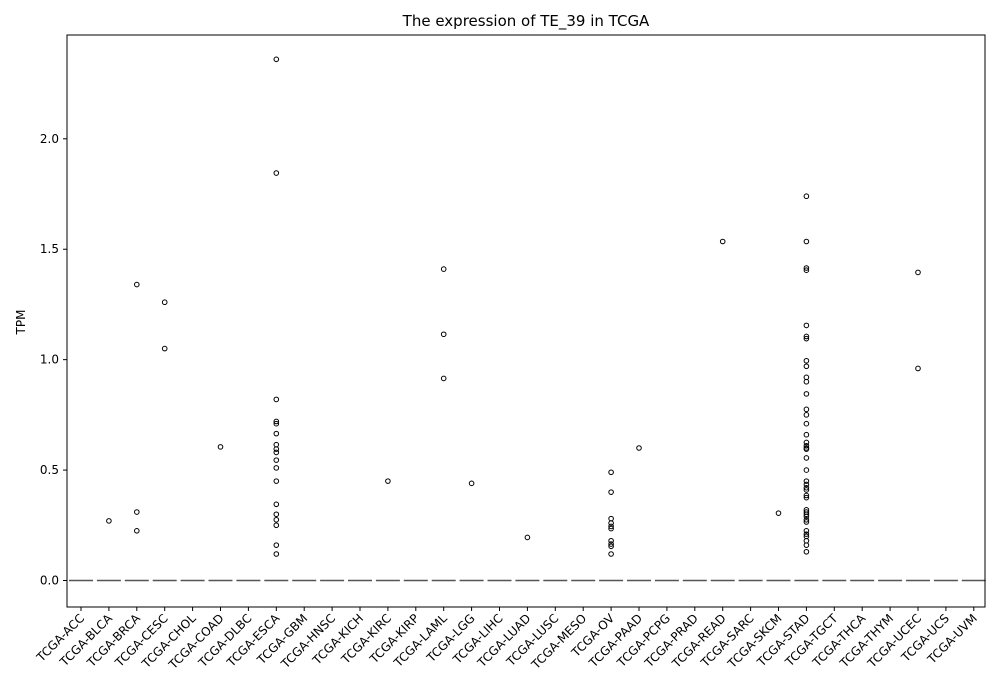  Describe the element at coordinates (49, 139) in the screenshot. I see `y-tick-label: 2.0` at that location.